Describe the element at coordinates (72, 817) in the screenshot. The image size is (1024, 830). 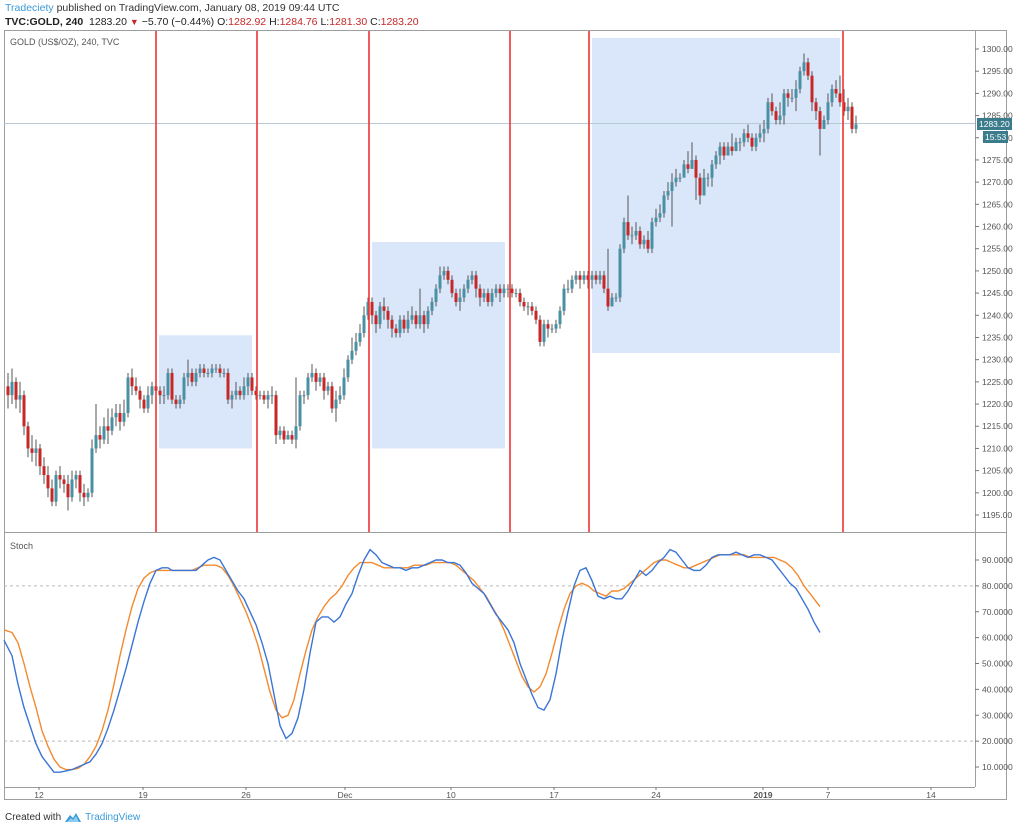
I see `footer: Created with TradingView` at that location.